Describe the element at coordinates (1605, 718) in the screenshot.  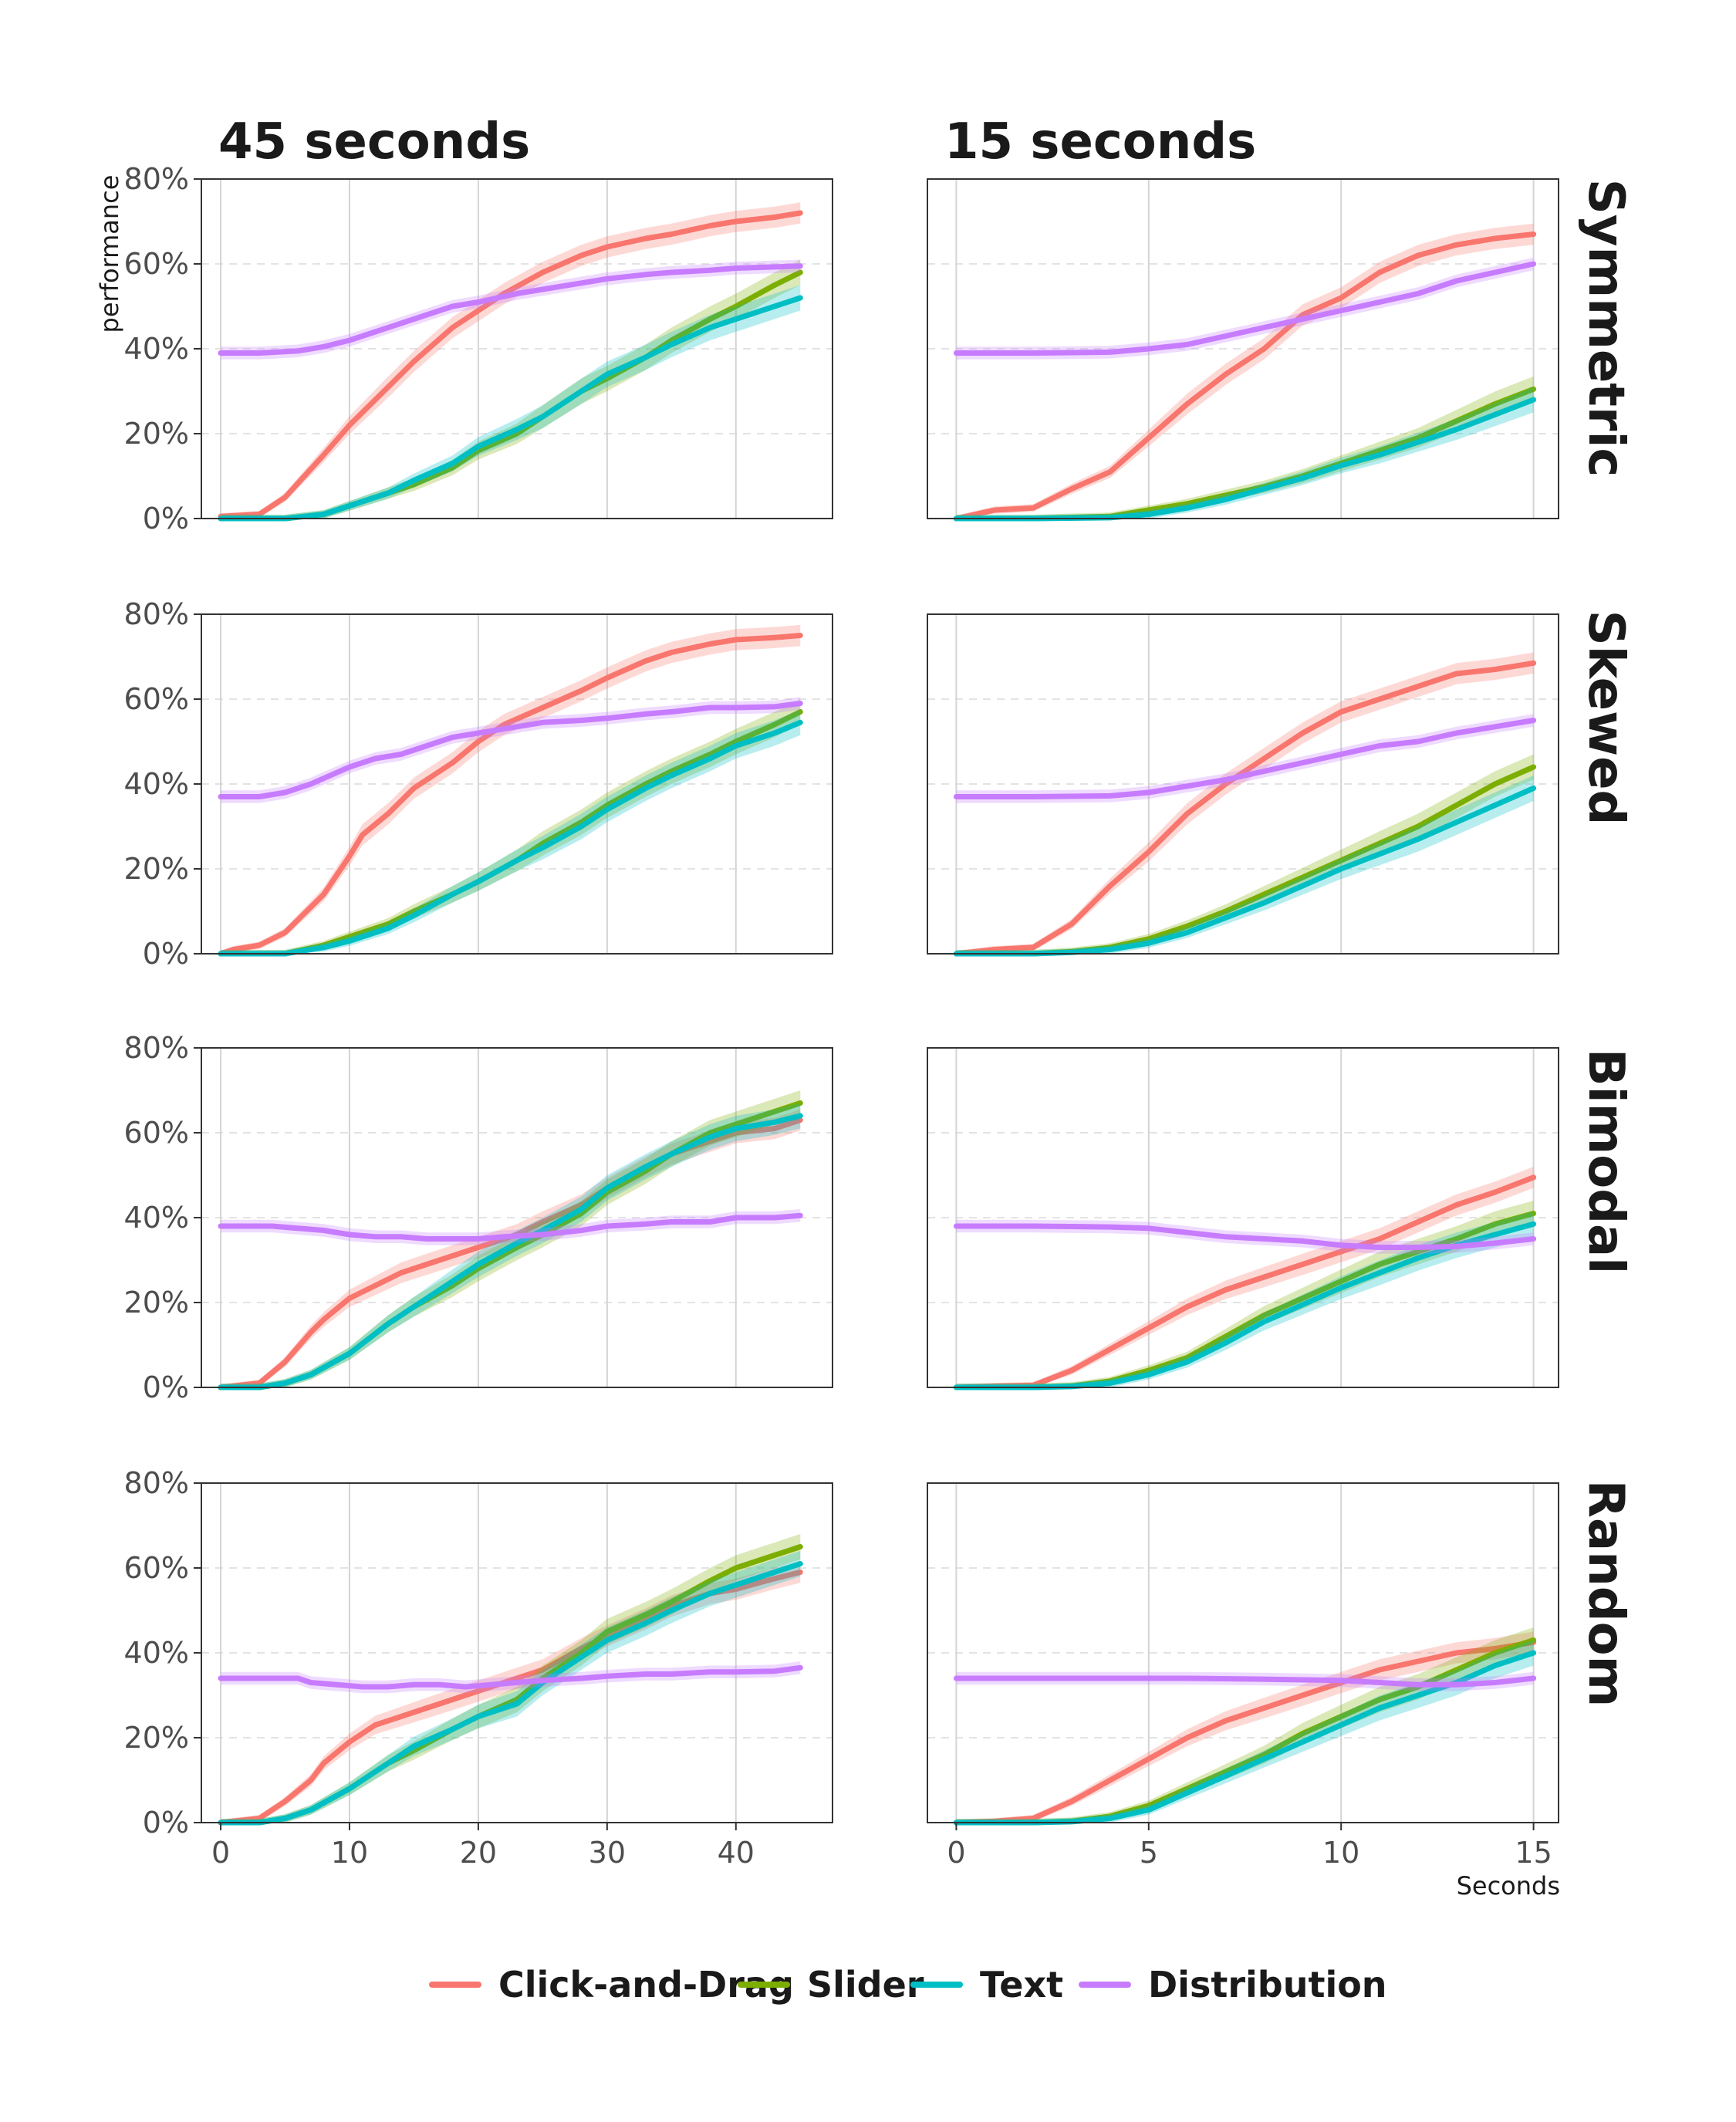
I see `row-label-skewed: Skewed` at that location.